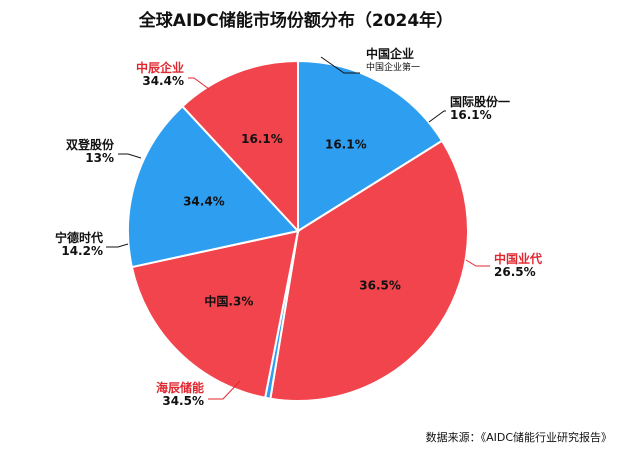  Describe the element at coordinates (515, 272) in the screenshot. I see `callout-percent: 26.5%` at that location.